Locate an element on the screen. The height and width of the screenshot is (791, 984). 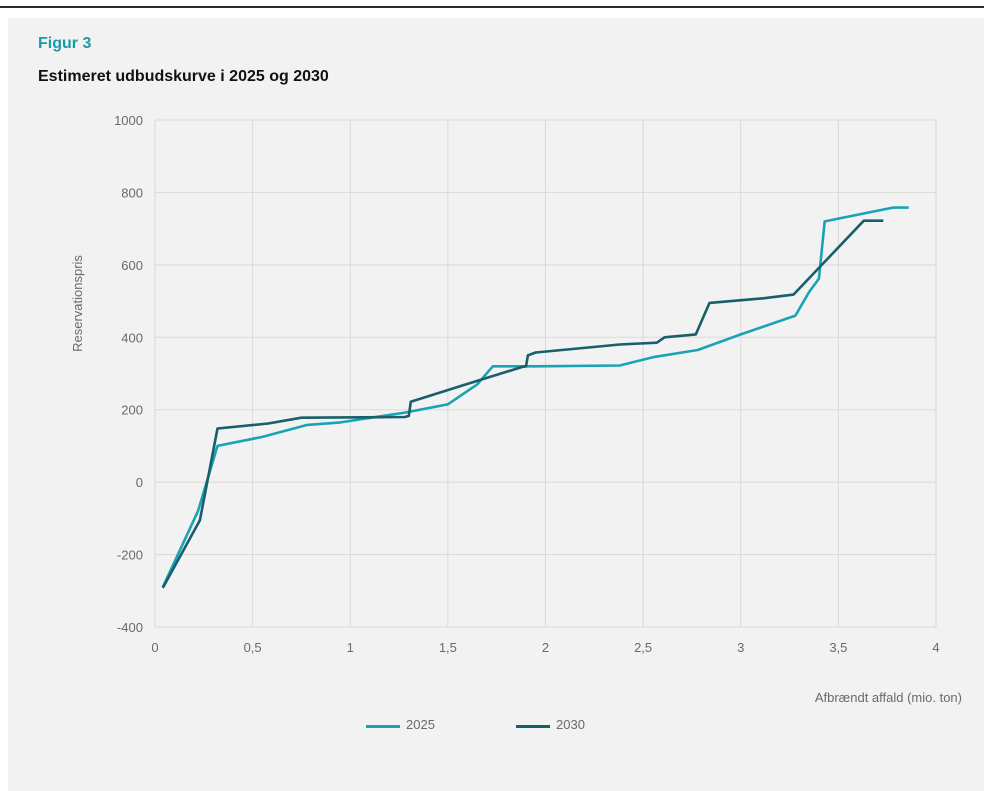
x-tick-label: 0,5 is located at coordinates (253, 647).